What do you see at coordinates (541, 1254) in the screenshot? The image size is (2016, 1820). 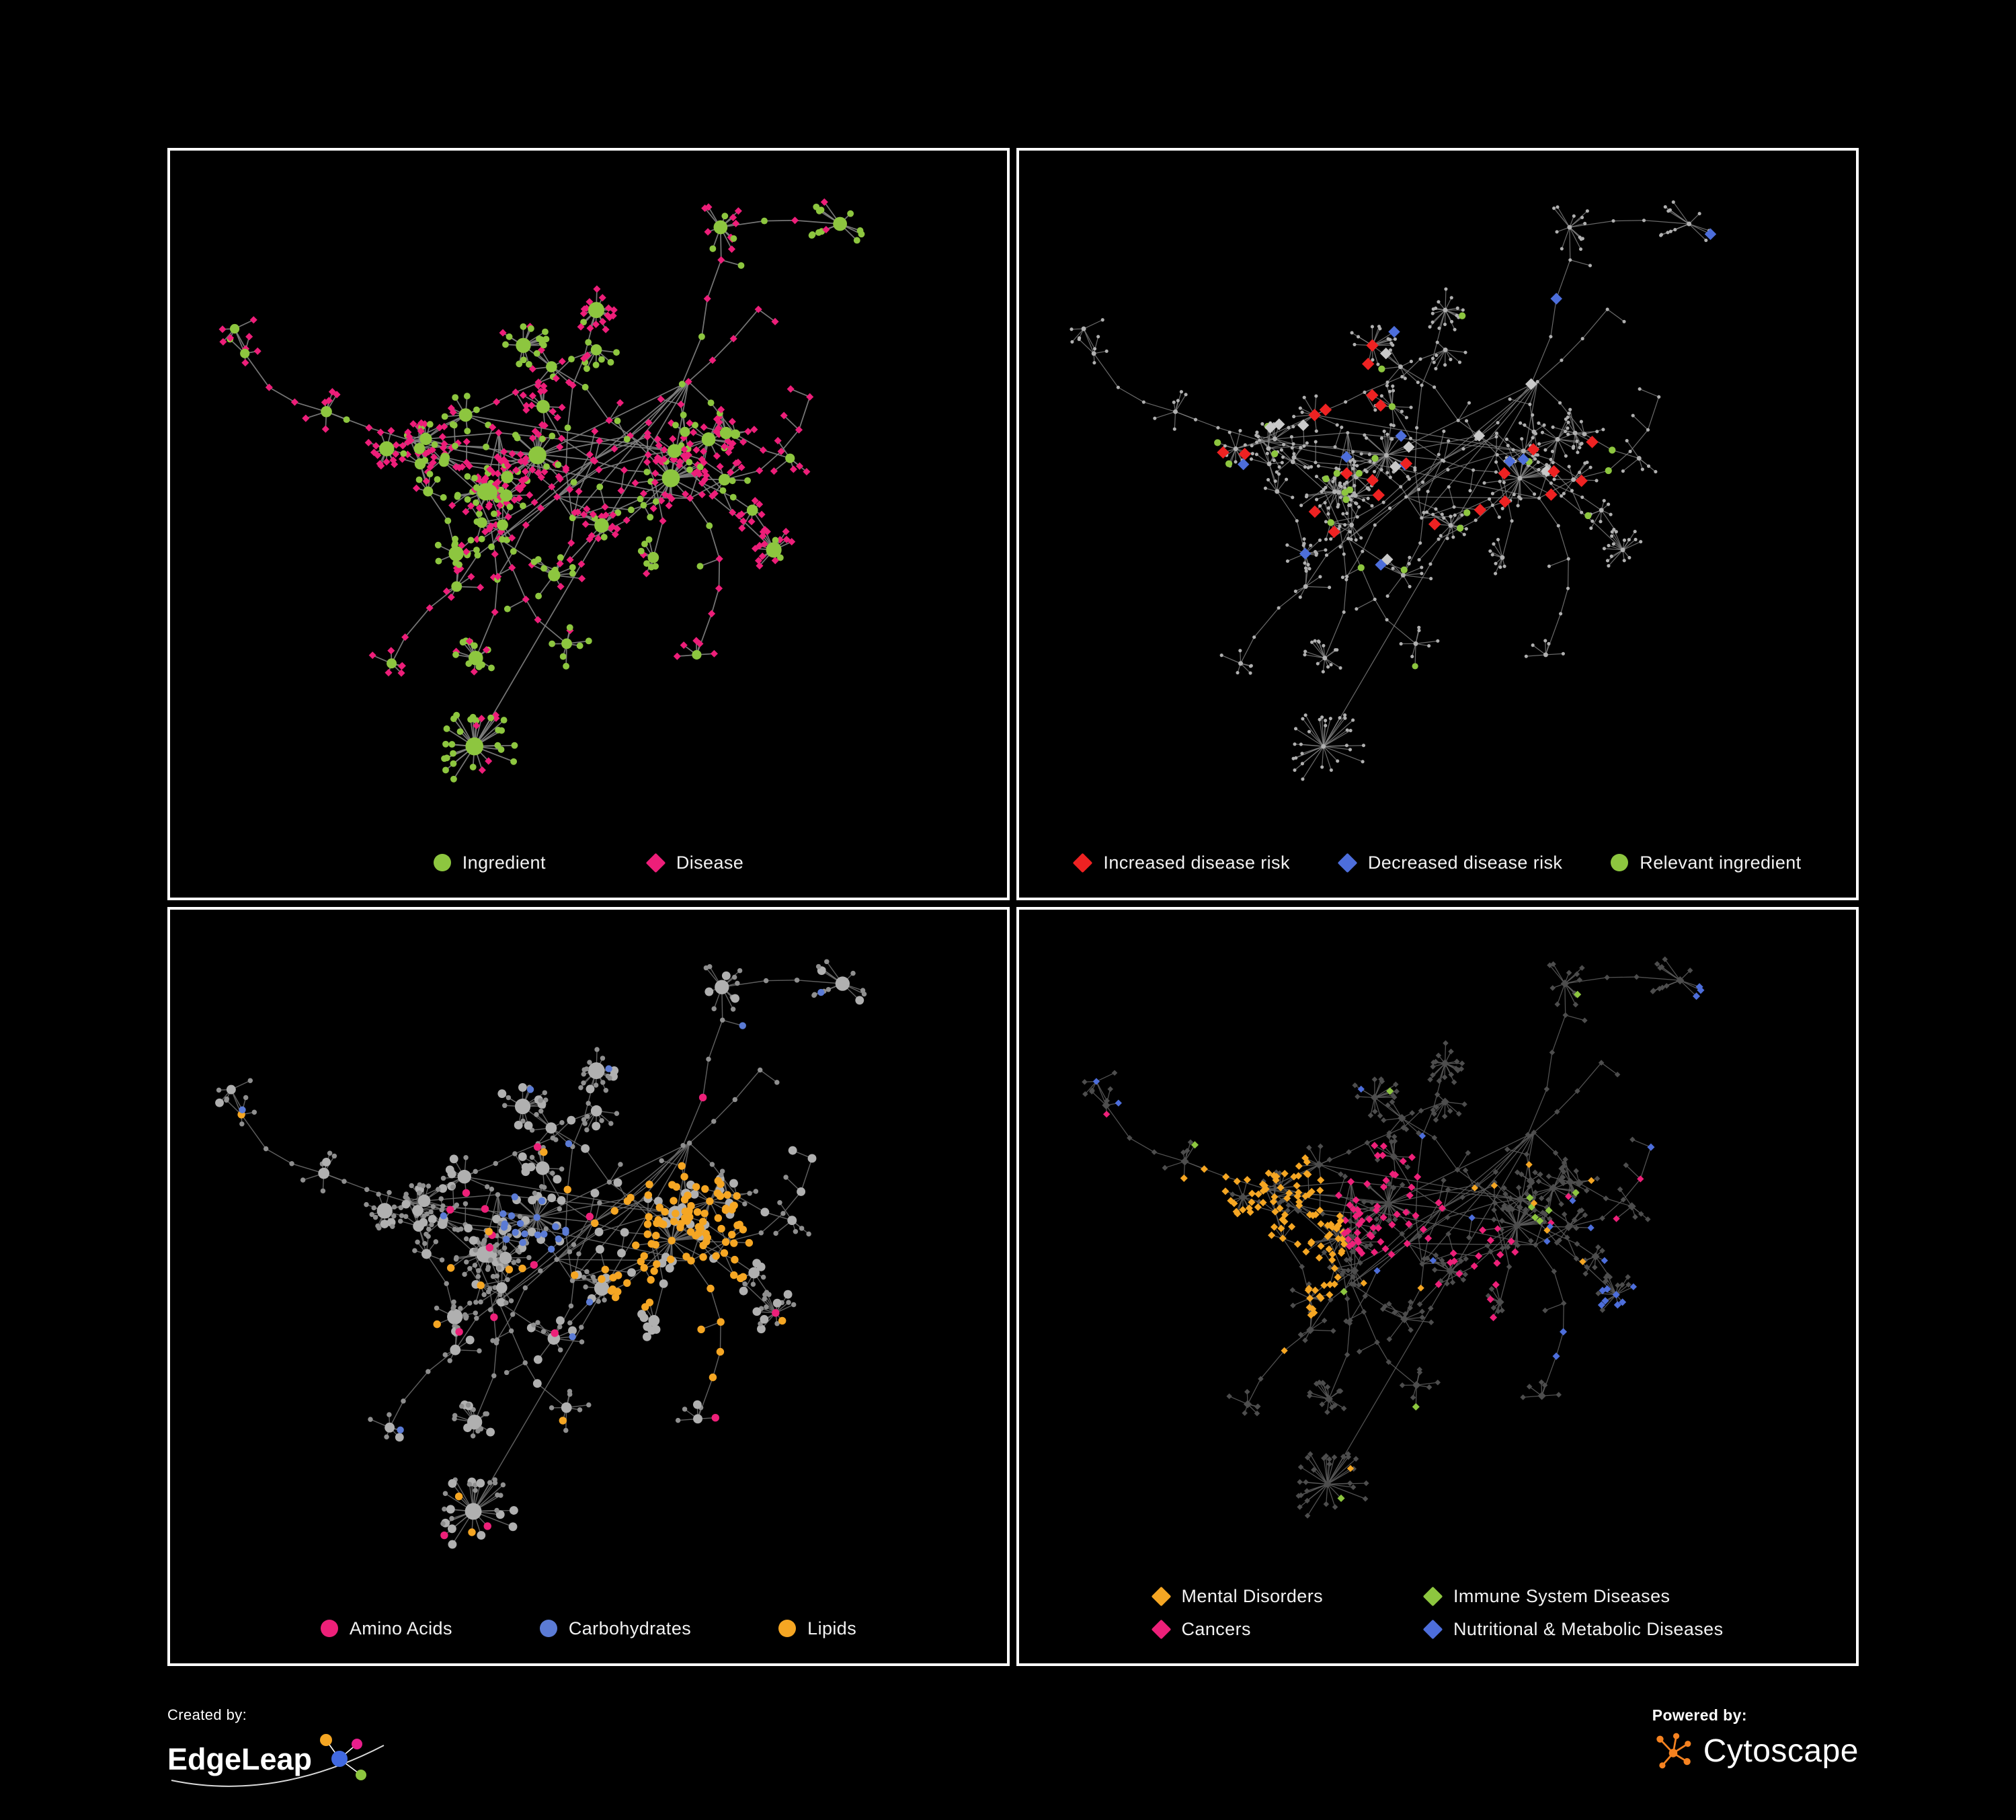 I see `nutrients-network-graph` at bounding box center [541, 1254].